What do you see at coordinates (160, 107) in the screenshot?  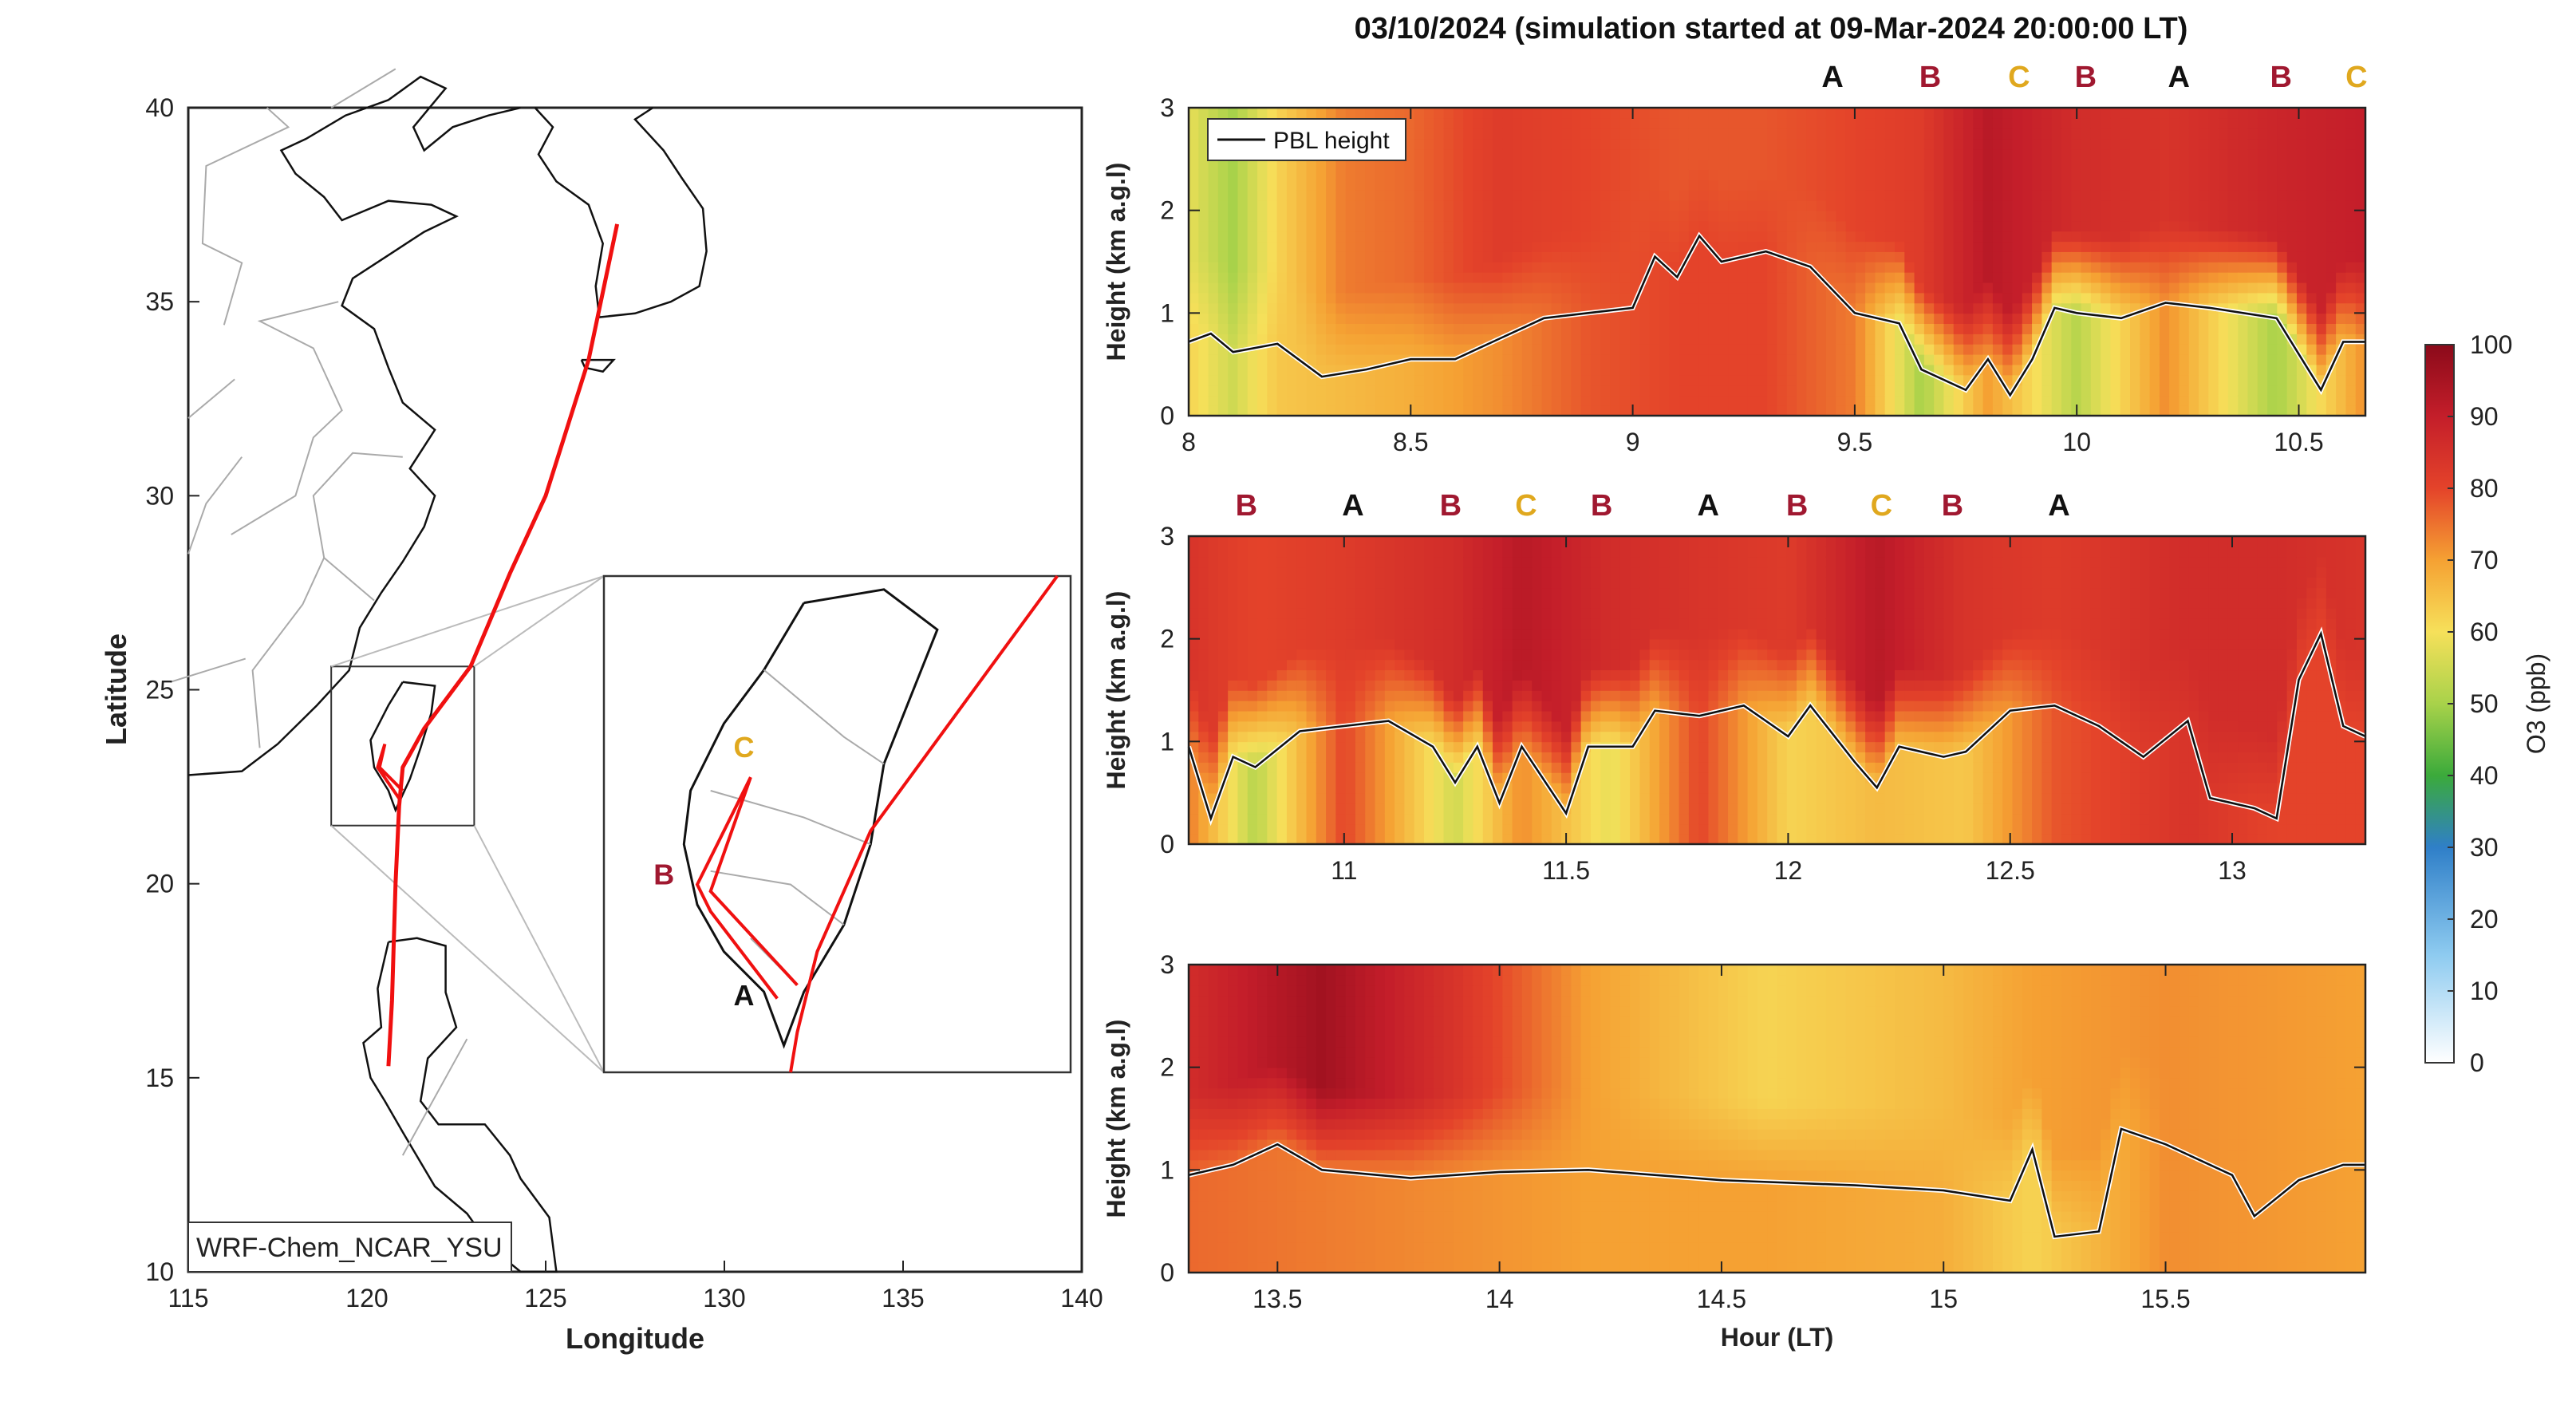 I see `map-y-tick-label: 40` at bounding box center [160, 107].